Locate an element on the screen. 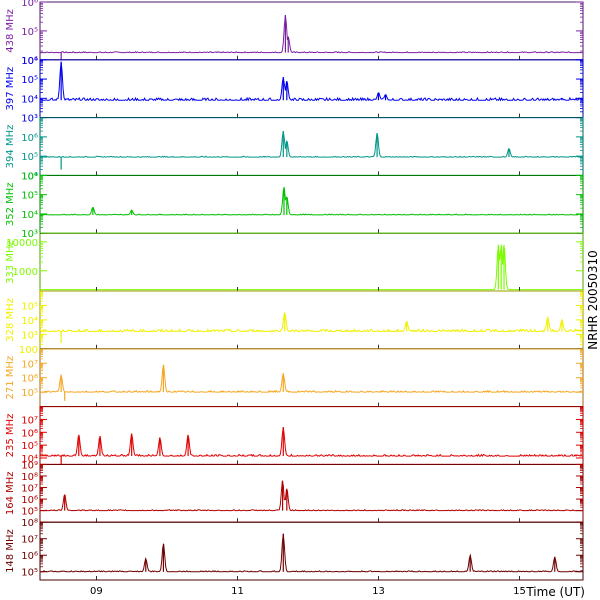 The height and width of the screenshot is (600, 600). freq-label: 164 MHz is located at coordinates (10, 493).